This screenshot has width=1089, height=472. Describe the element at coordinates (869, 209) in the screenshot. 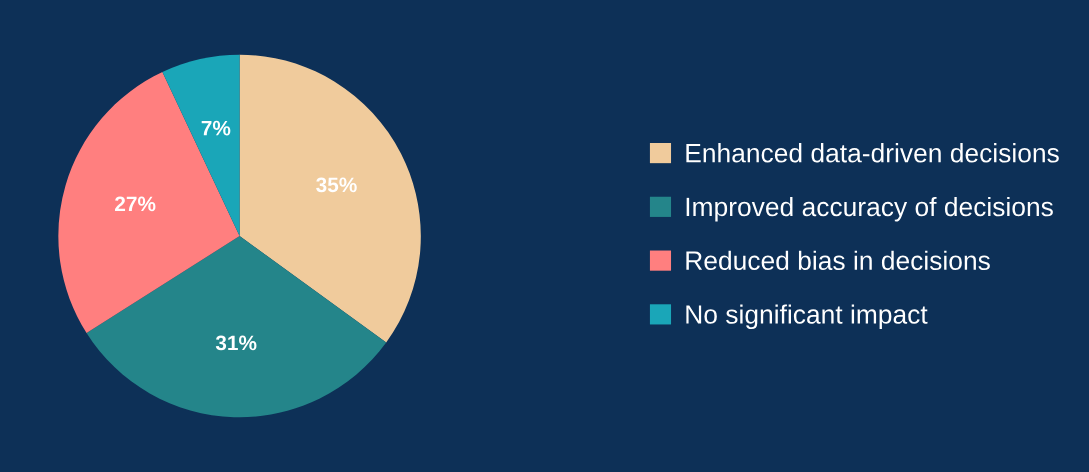

I see `legend-label: Improved accuracy of decisions` at that location.